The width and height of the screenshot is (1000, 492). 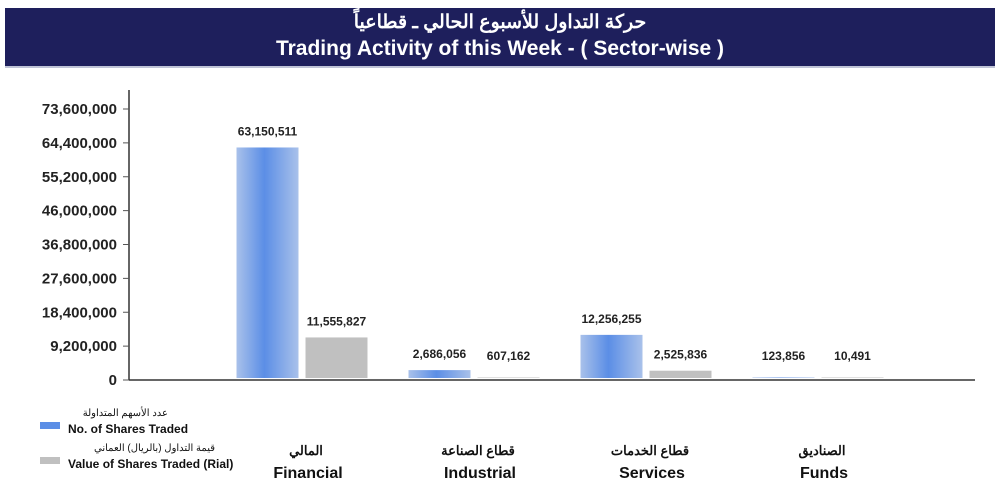 I want to click on y-tick-label: 46,000,000, so click(x=79, y=211).